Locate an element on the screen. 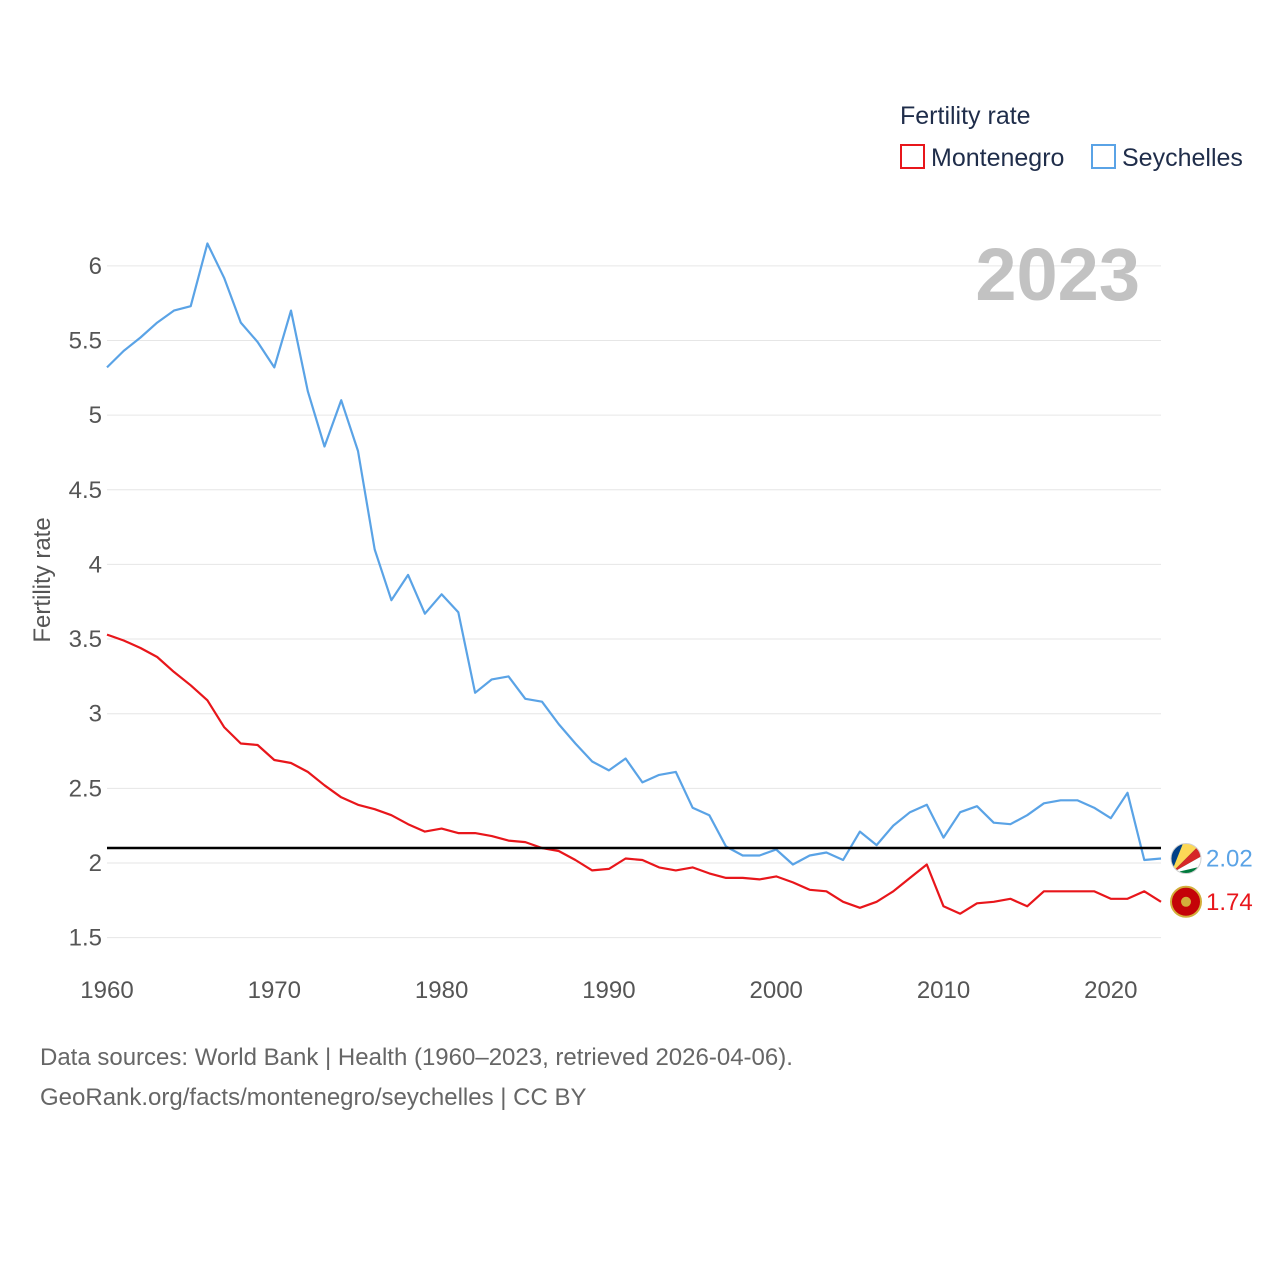 This screenshot has width=1280, height=1280. end-value-seychelles: 2.02 is located at coordinates (1229, 858).